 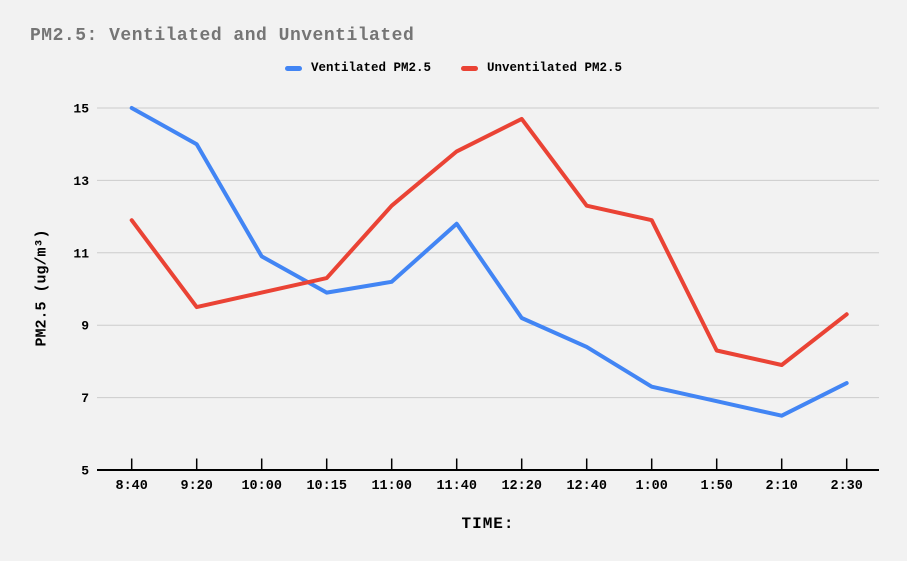 What do you see at coordinates (81, 109) in the screenshot?
I see `y-tick-label: 15` at bounding box center [81, 109].